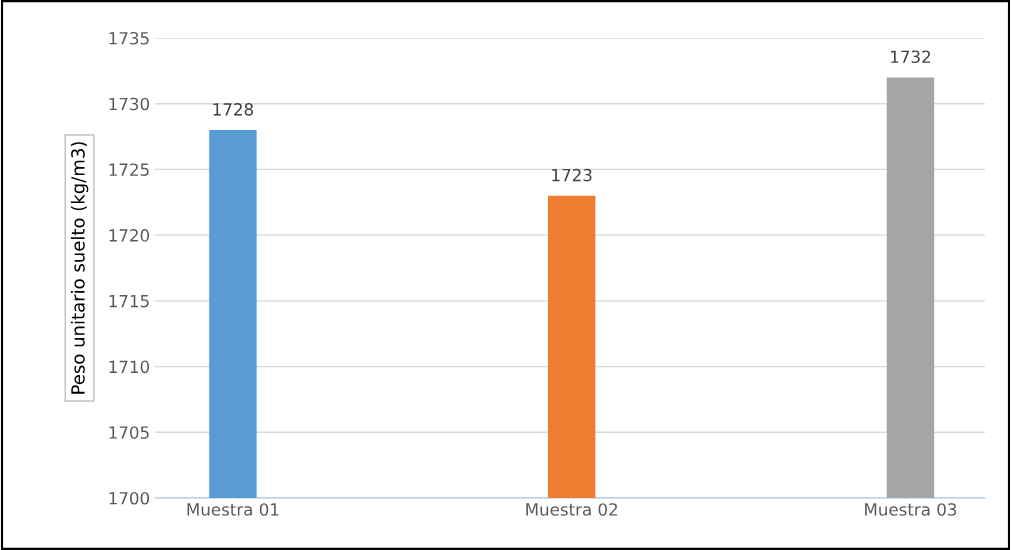 Image resolution: width=1011 pixels, height=550 pixels. Describe the element at coordinates (129, 301) in the screenshot. I see `y-tick-label: 1715` at that location.